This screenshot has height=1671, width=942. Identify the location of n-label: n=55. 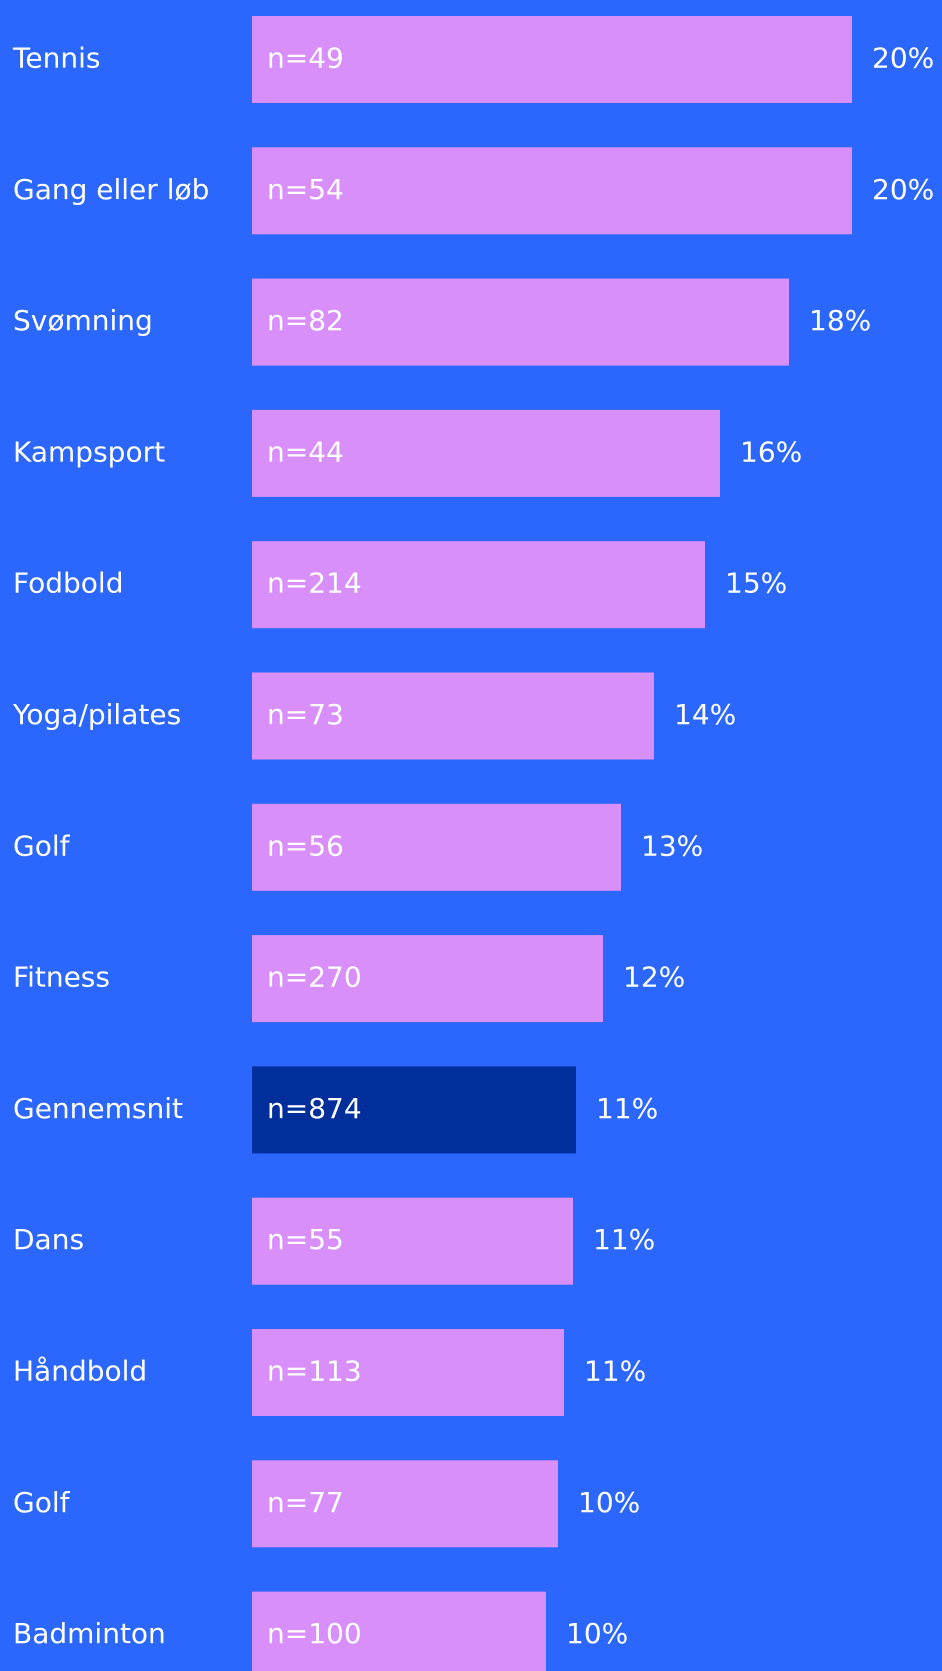
(305, 1239).